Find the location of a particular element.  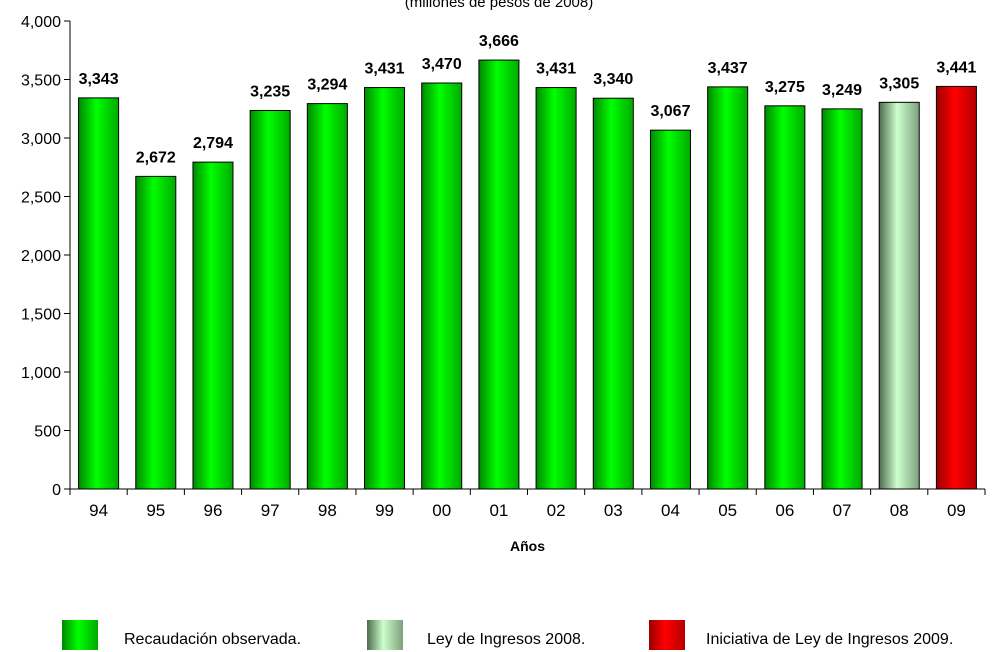

bar-value-label: 3,470 is located at coordinates (442, 64).